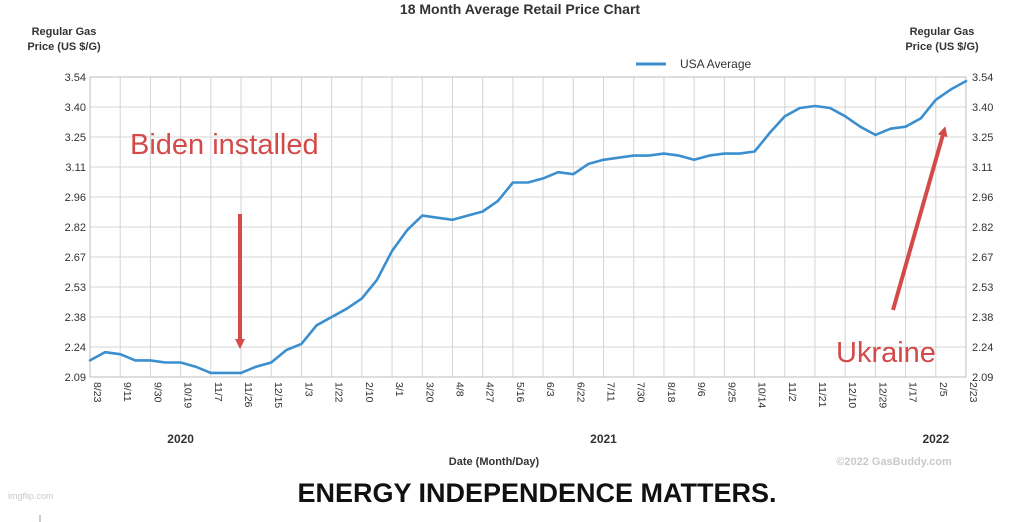 This screenshot has height=522, width=1034. I want to click on annotation-ukraine: Ukraine, so click(886, 353).